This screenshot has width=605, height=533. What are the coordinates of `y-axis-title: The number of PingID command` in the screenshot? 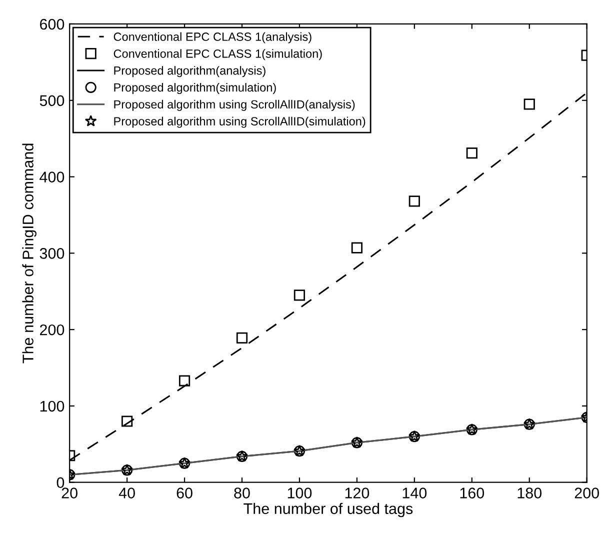 It's located at (29, 254).